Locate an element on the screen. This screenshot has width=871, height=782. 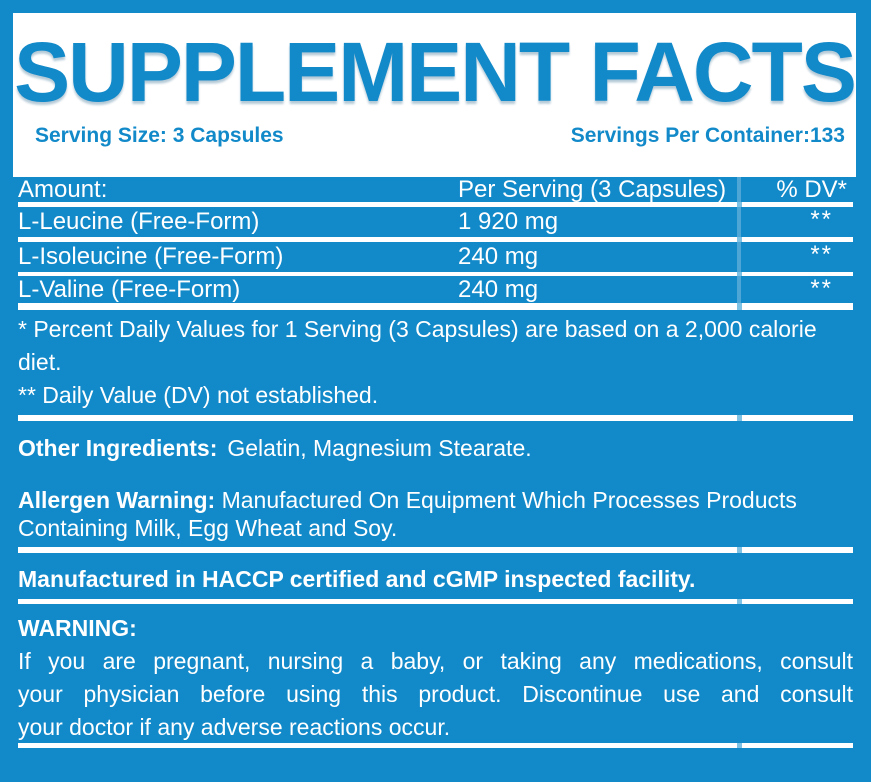
table-row: L-Isoleucine (Free-Form) 240 mg ** is located at coordinates (435, 257).